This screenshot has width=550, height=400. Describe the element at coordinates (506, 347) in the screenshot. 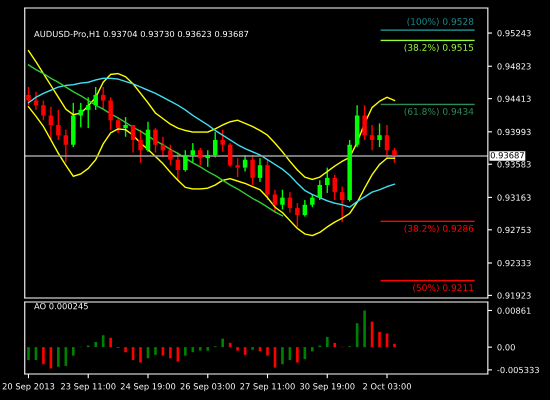

I see `y-tick-label: 0.00` at that location.